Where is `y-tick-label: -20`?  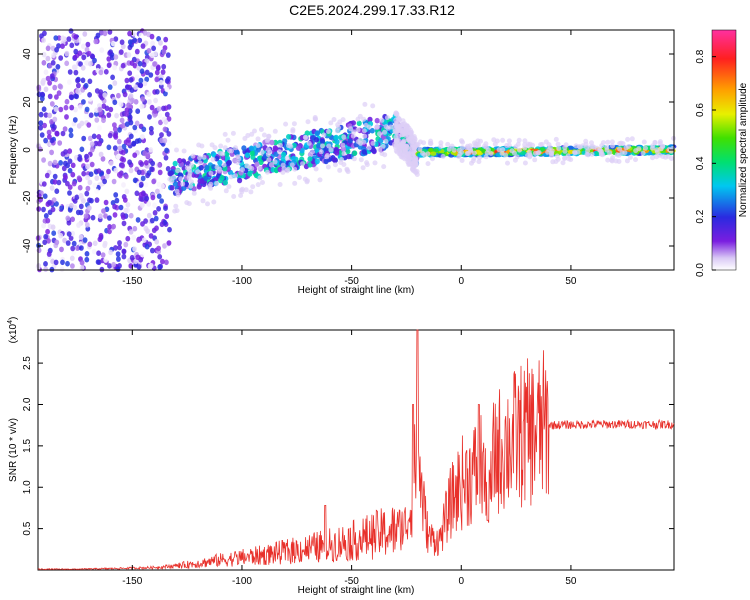
y-tick-label: -20 is located at coordinates (27, 197).